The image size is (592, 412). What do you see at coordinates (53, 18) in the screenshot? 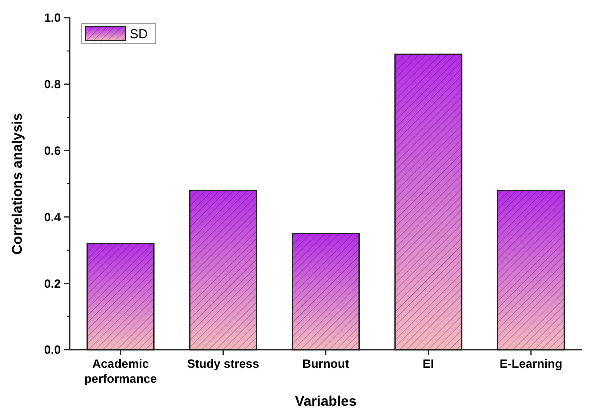
I see `y-tick-label: 1.0` at bounding box center [53, 18].